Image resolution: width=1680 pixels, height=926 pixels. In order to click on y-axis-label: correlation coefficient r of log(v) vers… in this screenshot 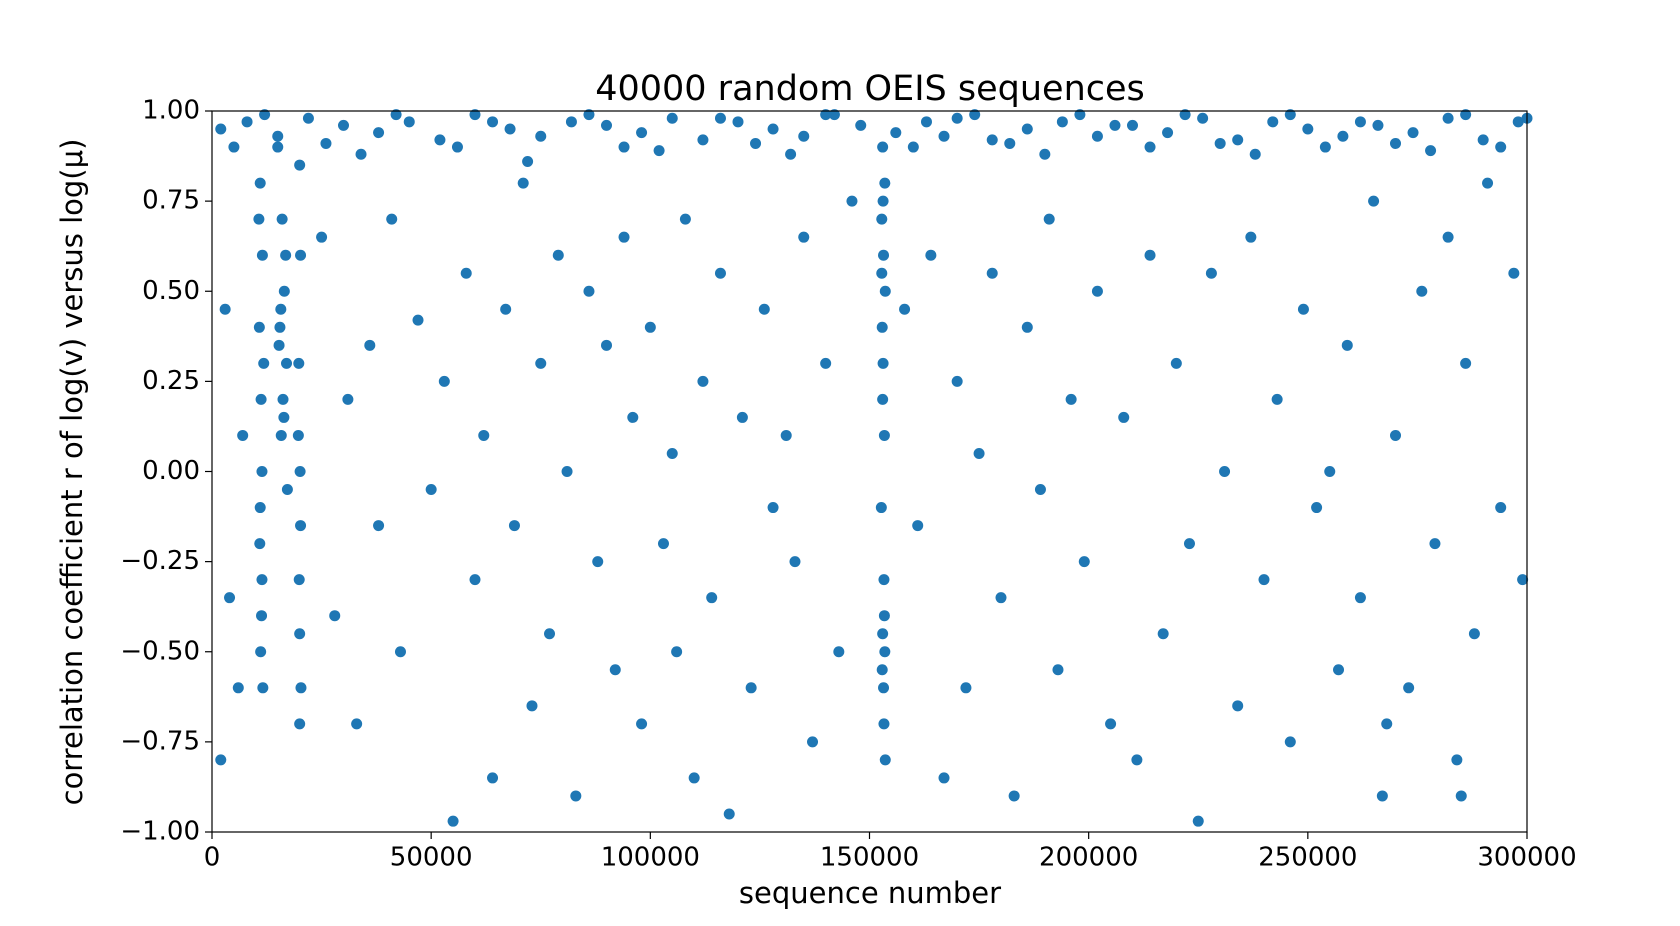, I will do `click(72, 472)`.